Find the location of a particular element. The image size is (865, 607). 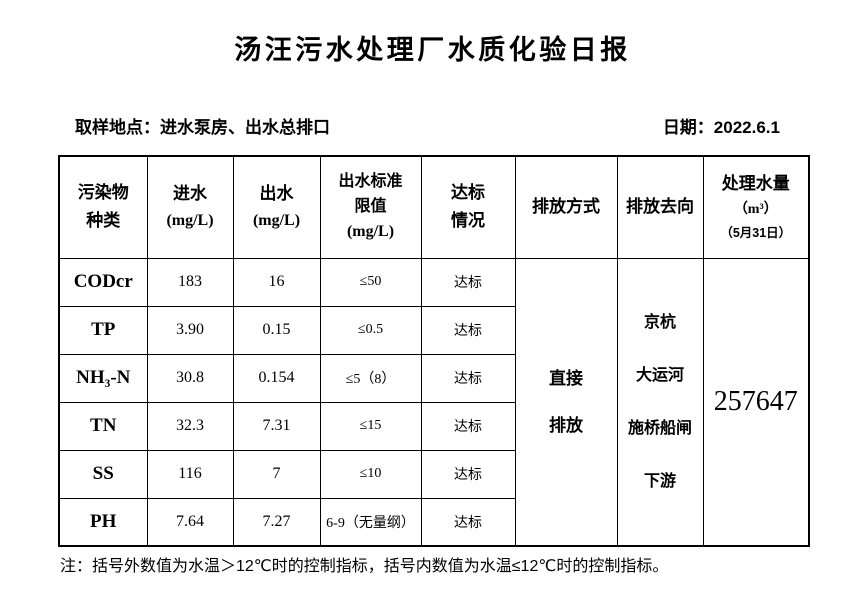

pollutant-cell: CODcr is located at coordinates (103, 282).